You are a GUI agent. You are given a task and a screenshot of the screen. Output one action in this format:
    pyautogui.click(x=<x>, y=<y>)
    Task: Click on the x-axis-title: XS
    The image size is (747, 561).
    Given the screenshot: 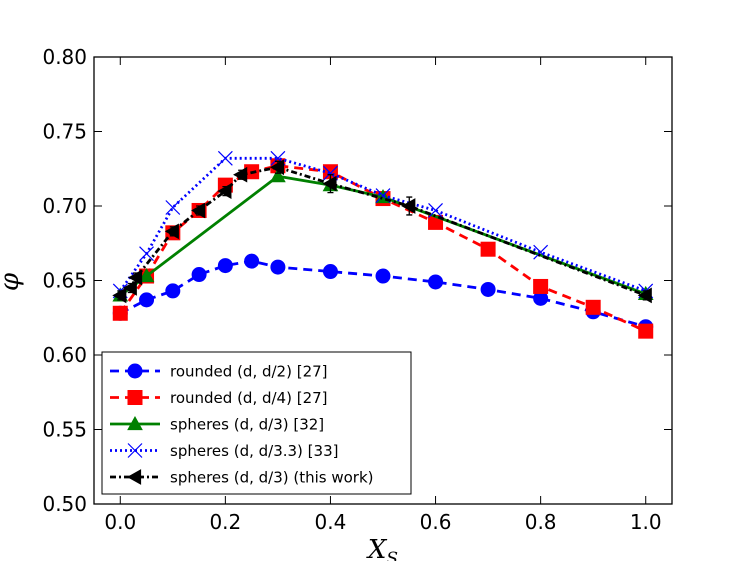 What is the action you would take?
    pyautogui.click(x=382, y=548)
    